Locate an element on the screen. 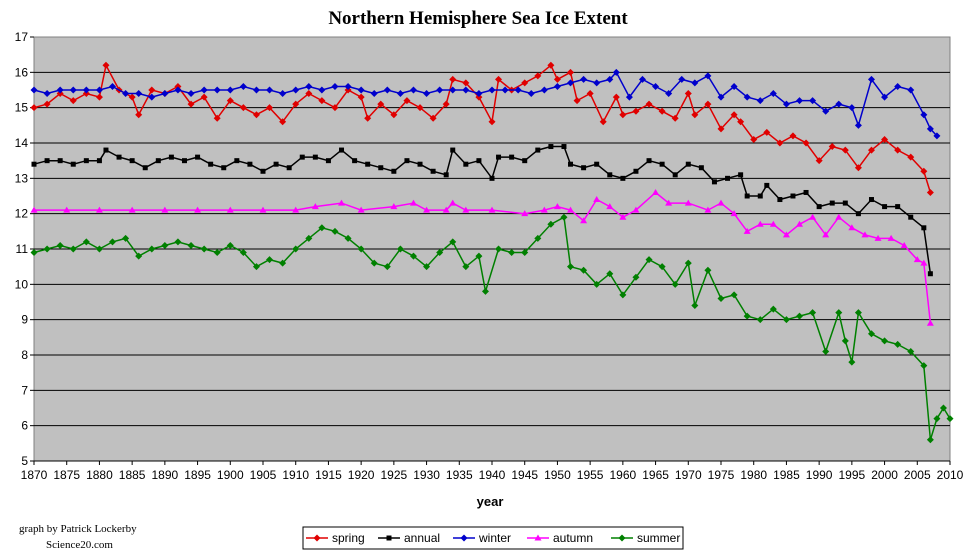  legend-label-autumn: autumn is located at coordinates (573, 538).